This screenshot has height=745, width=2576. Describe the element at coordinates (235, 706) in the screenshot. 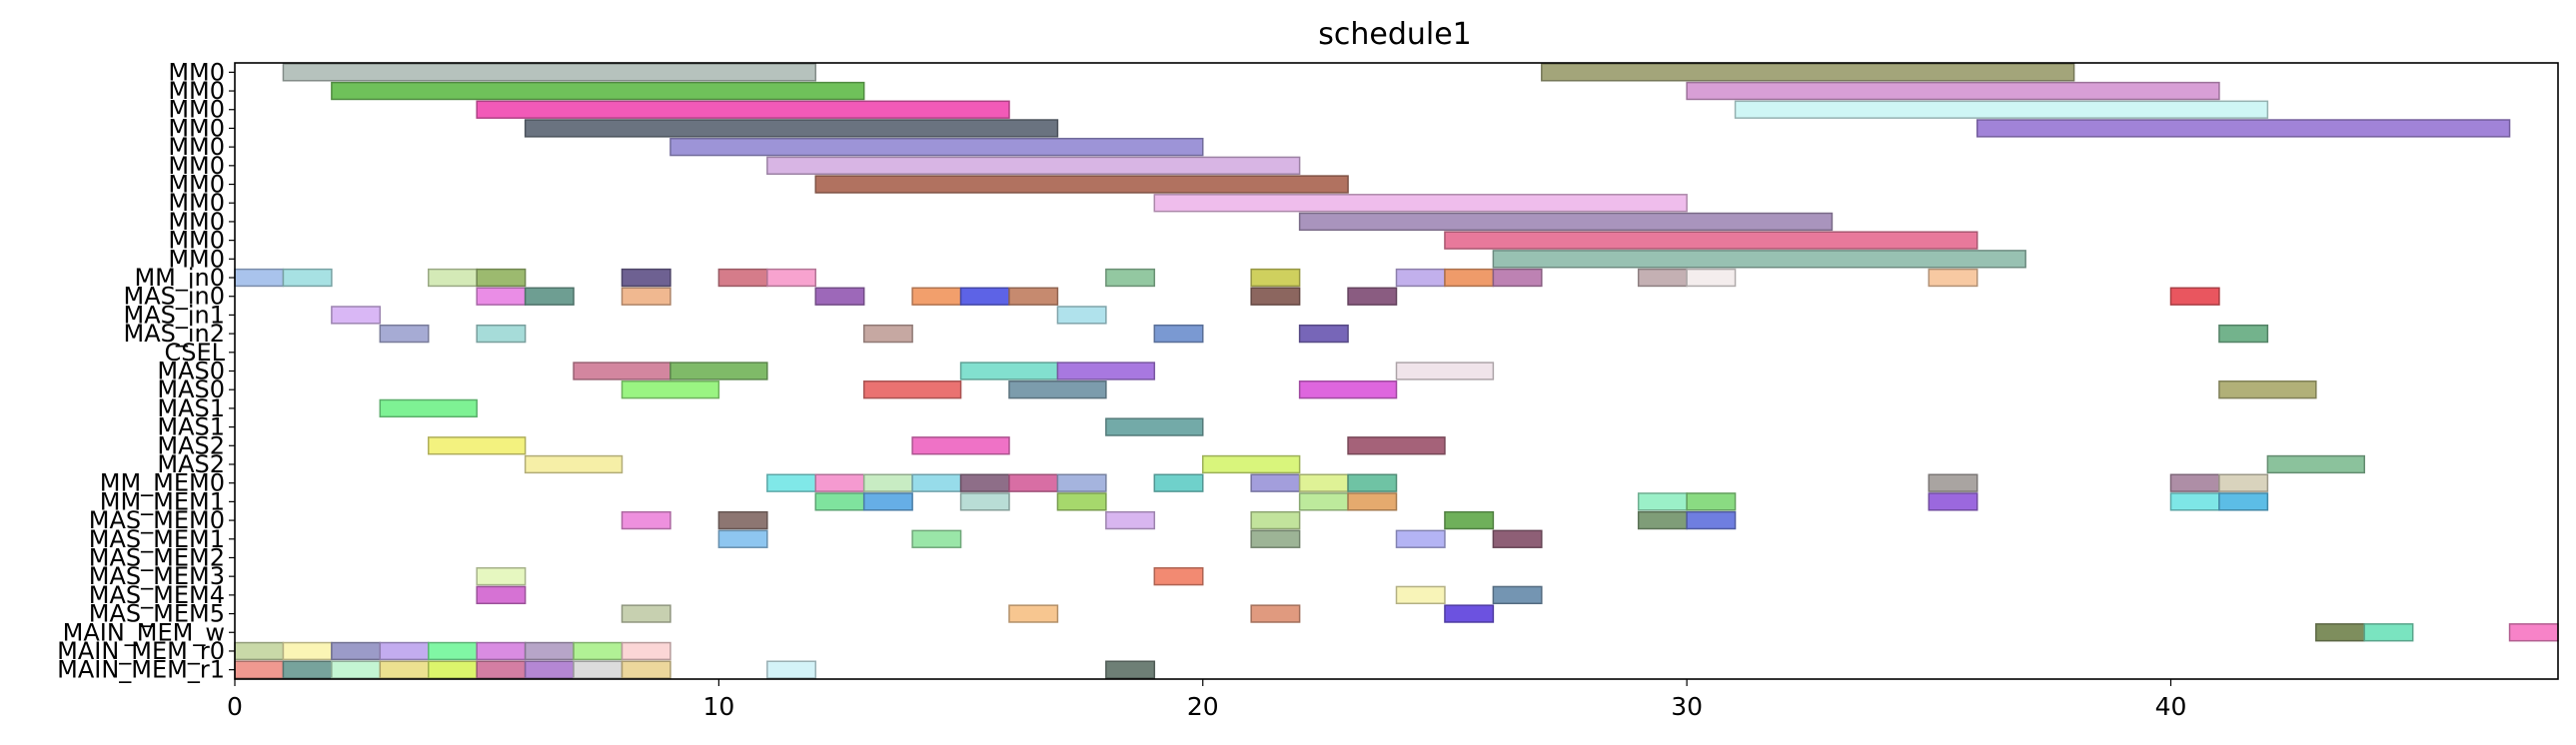

I see `x-tick-label: 0` at that location.